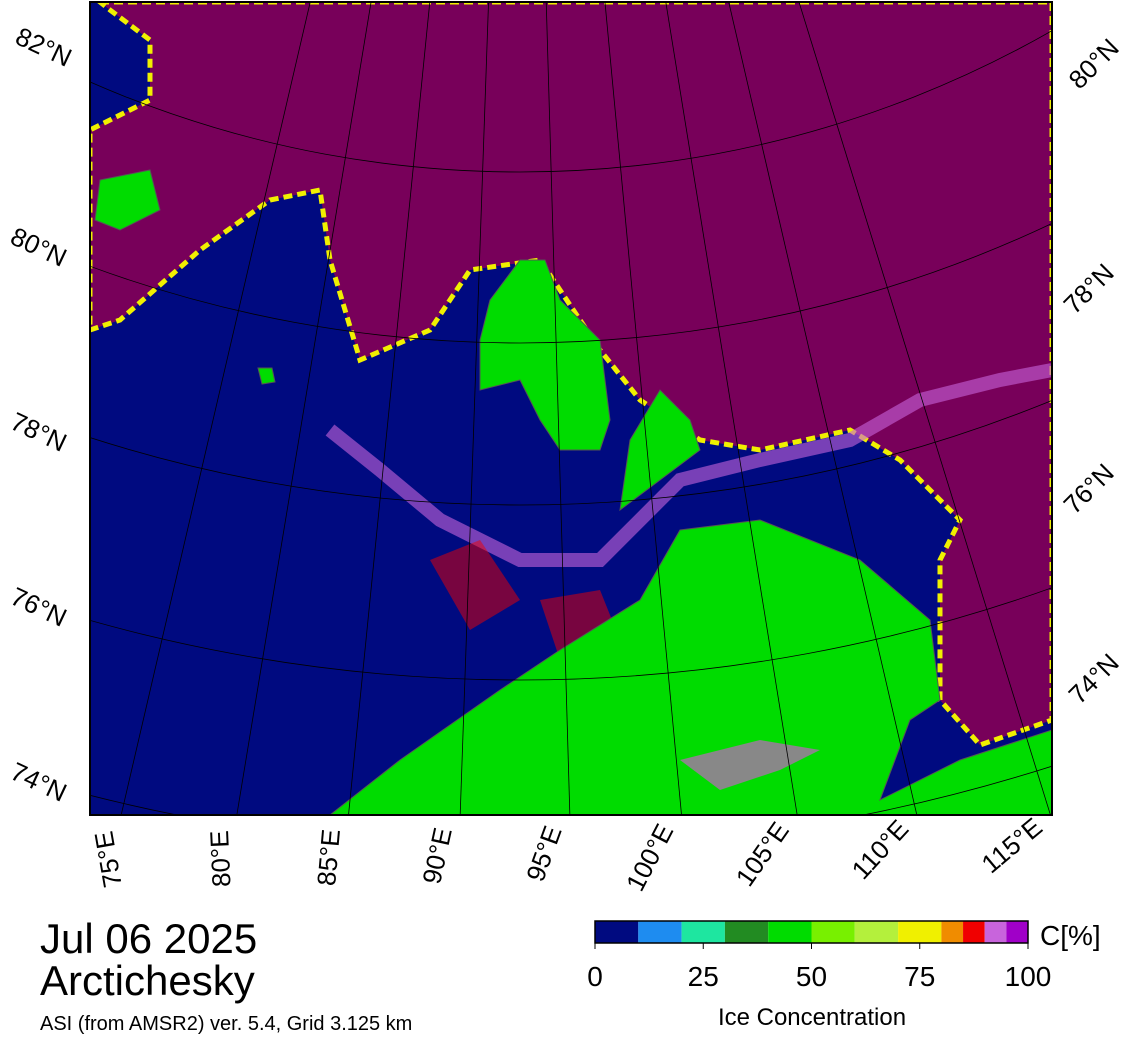 The image size is (1140, 1042). What do you see at coordinates (811, 976) in the screenshot?
I see `colorbar-tick-label: 50` at bounding box center [811, 976].